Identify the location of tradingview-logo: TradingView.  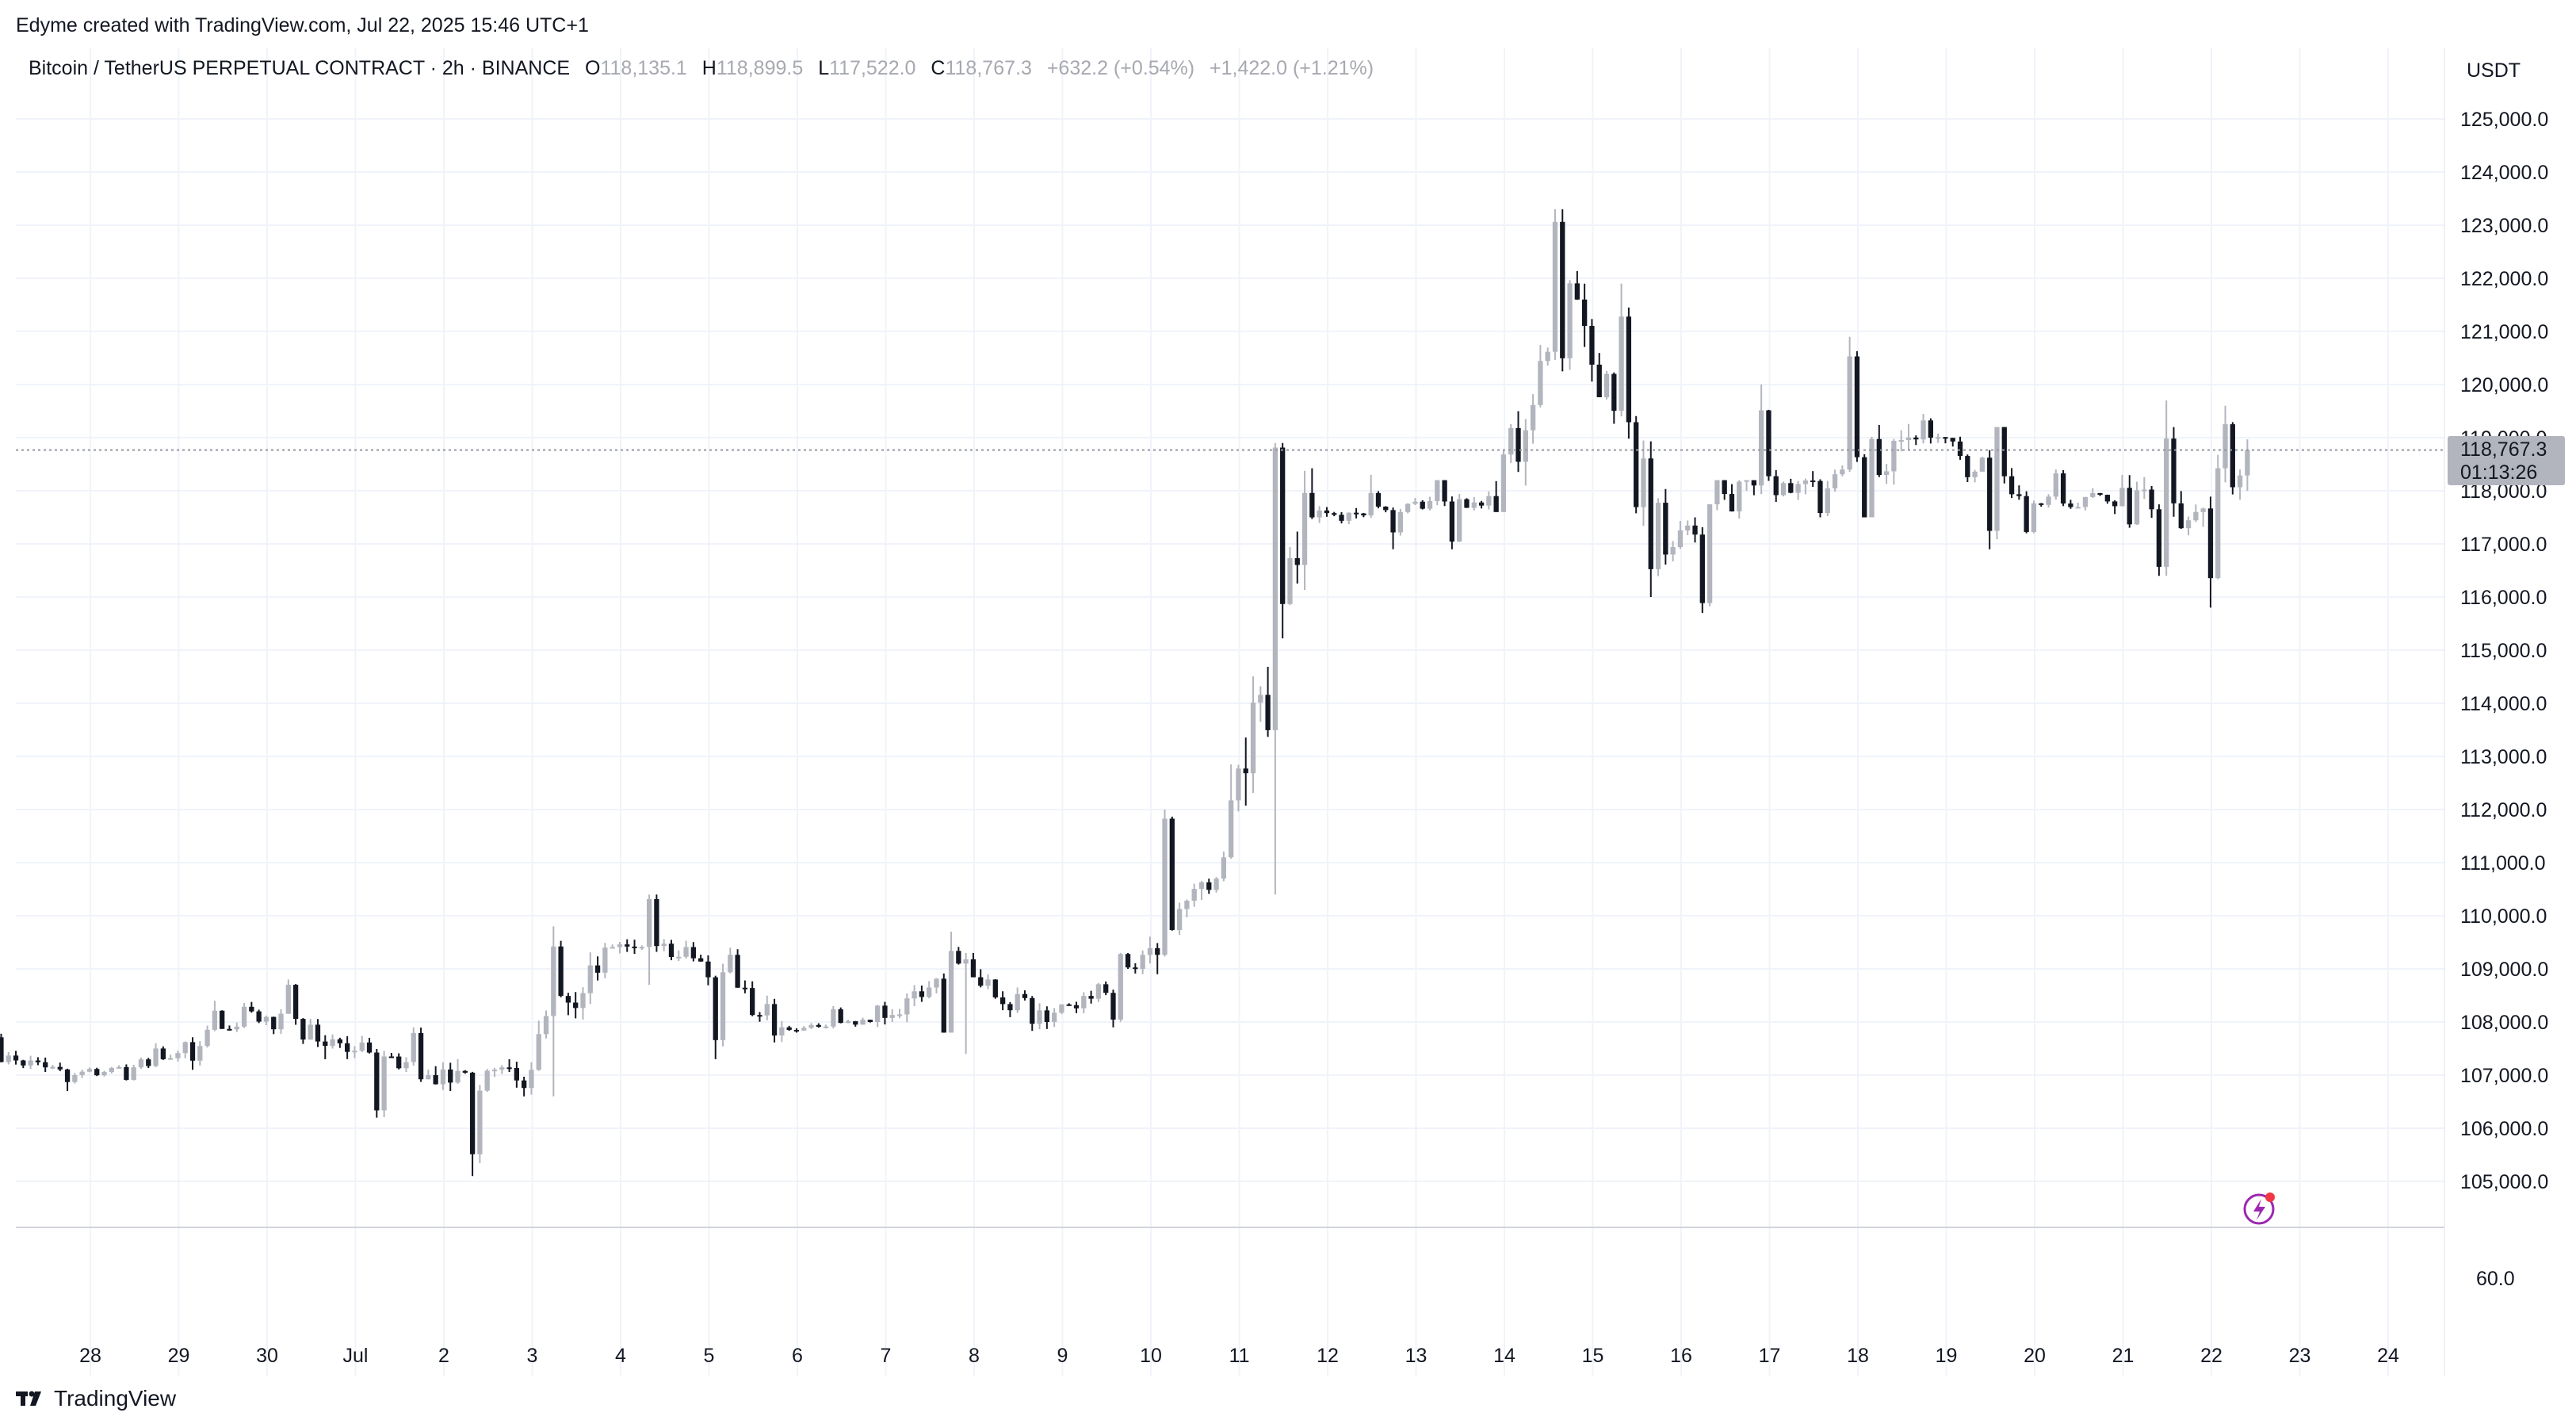
(96, 1398).